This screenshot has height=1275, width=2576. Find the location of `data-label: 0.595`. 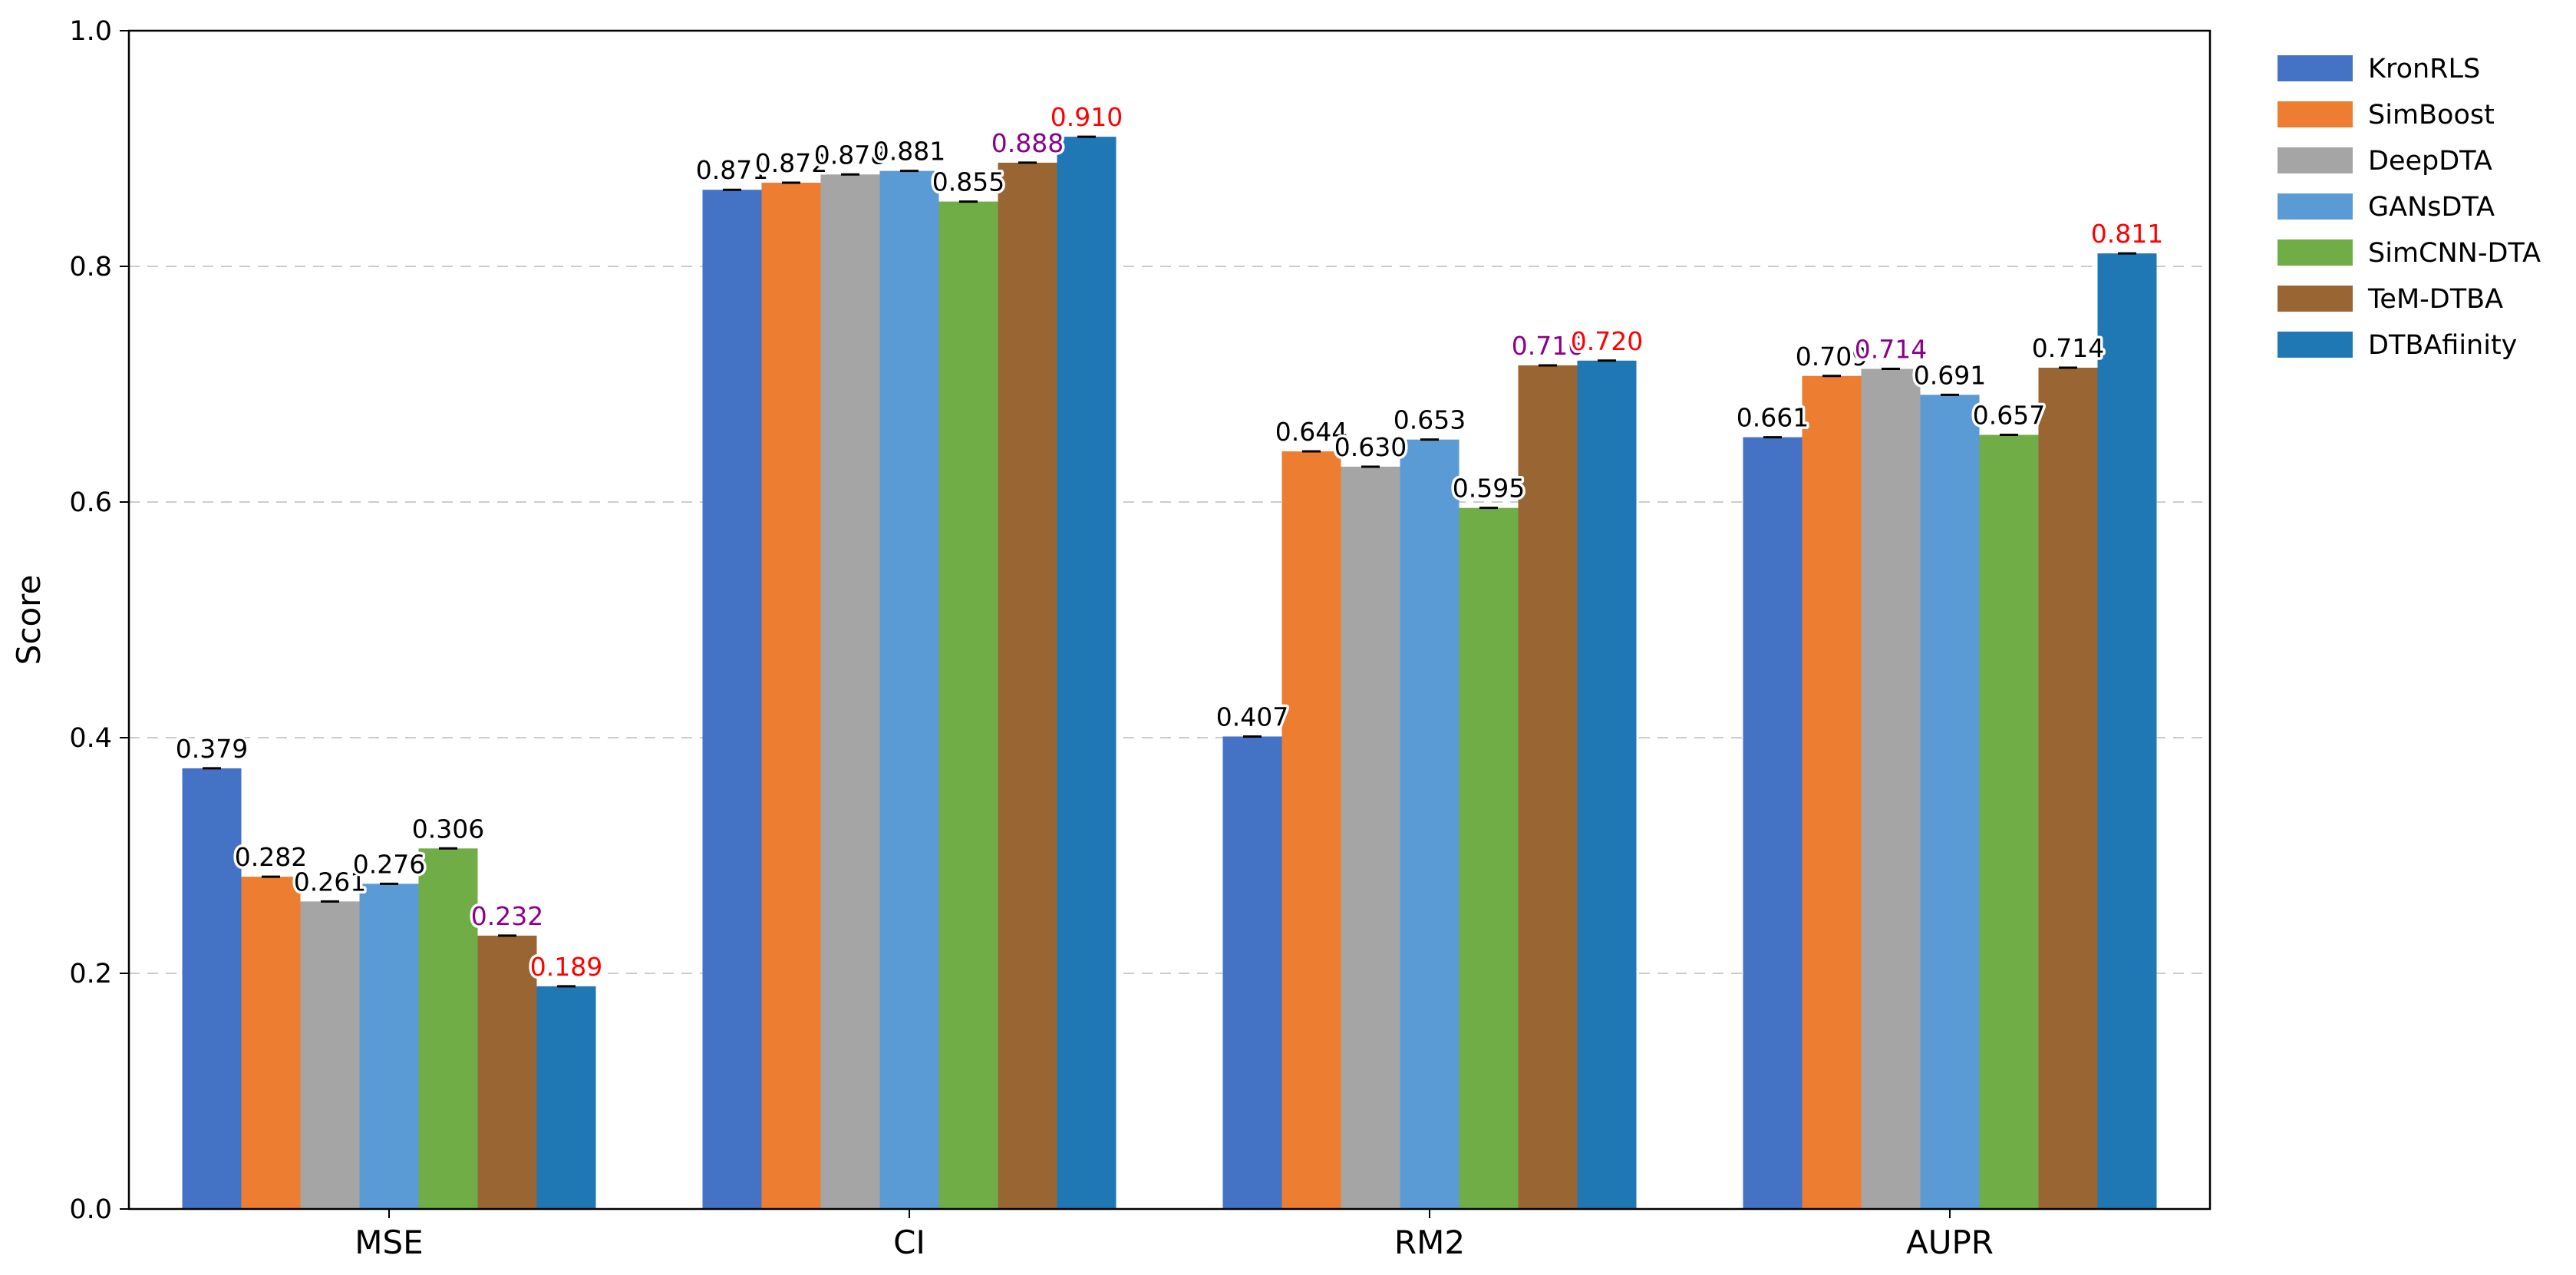

data-label: 0.595 is located at coordinates (1489, 489).